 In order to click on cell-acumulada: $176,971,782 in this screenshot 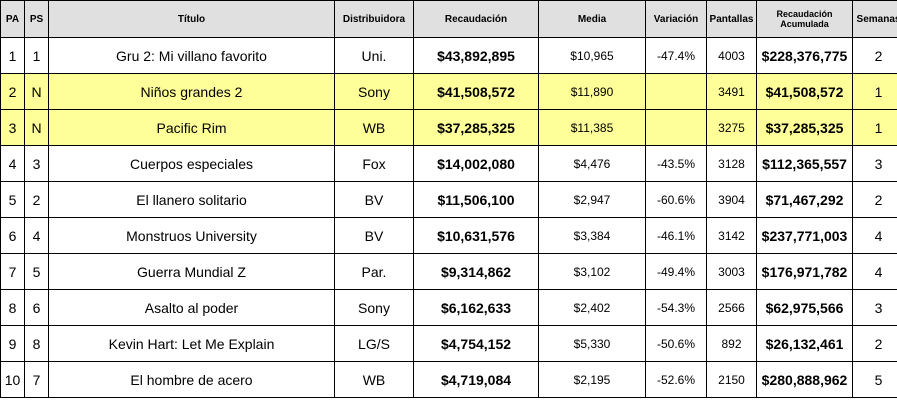, I will do `click(804, 271)`.